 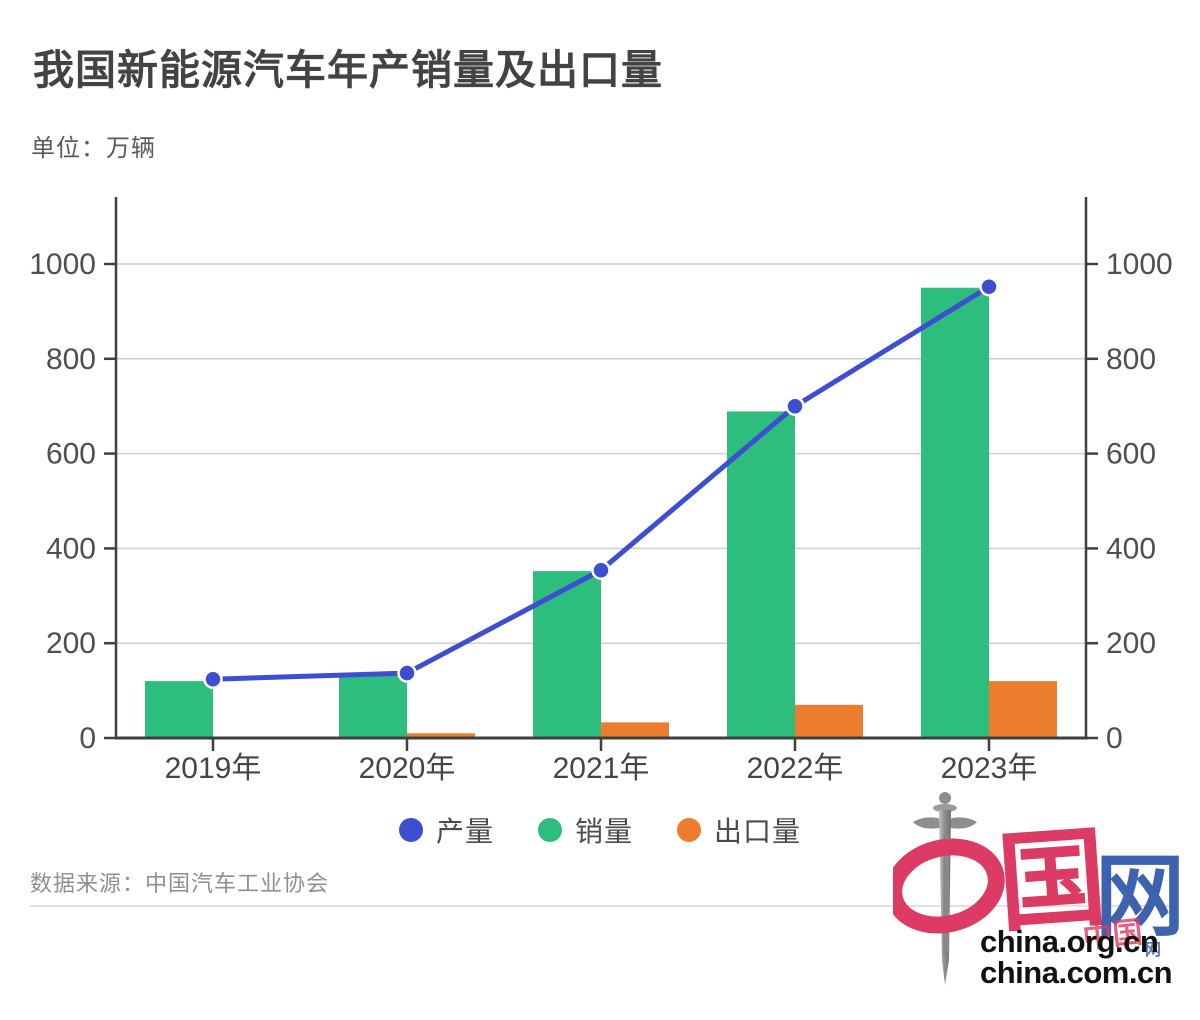 What do you see at coordinates (1131, 454) in the screenshot?
I see `y-tick-label-right: 600` at bounding box center [1131, 454].